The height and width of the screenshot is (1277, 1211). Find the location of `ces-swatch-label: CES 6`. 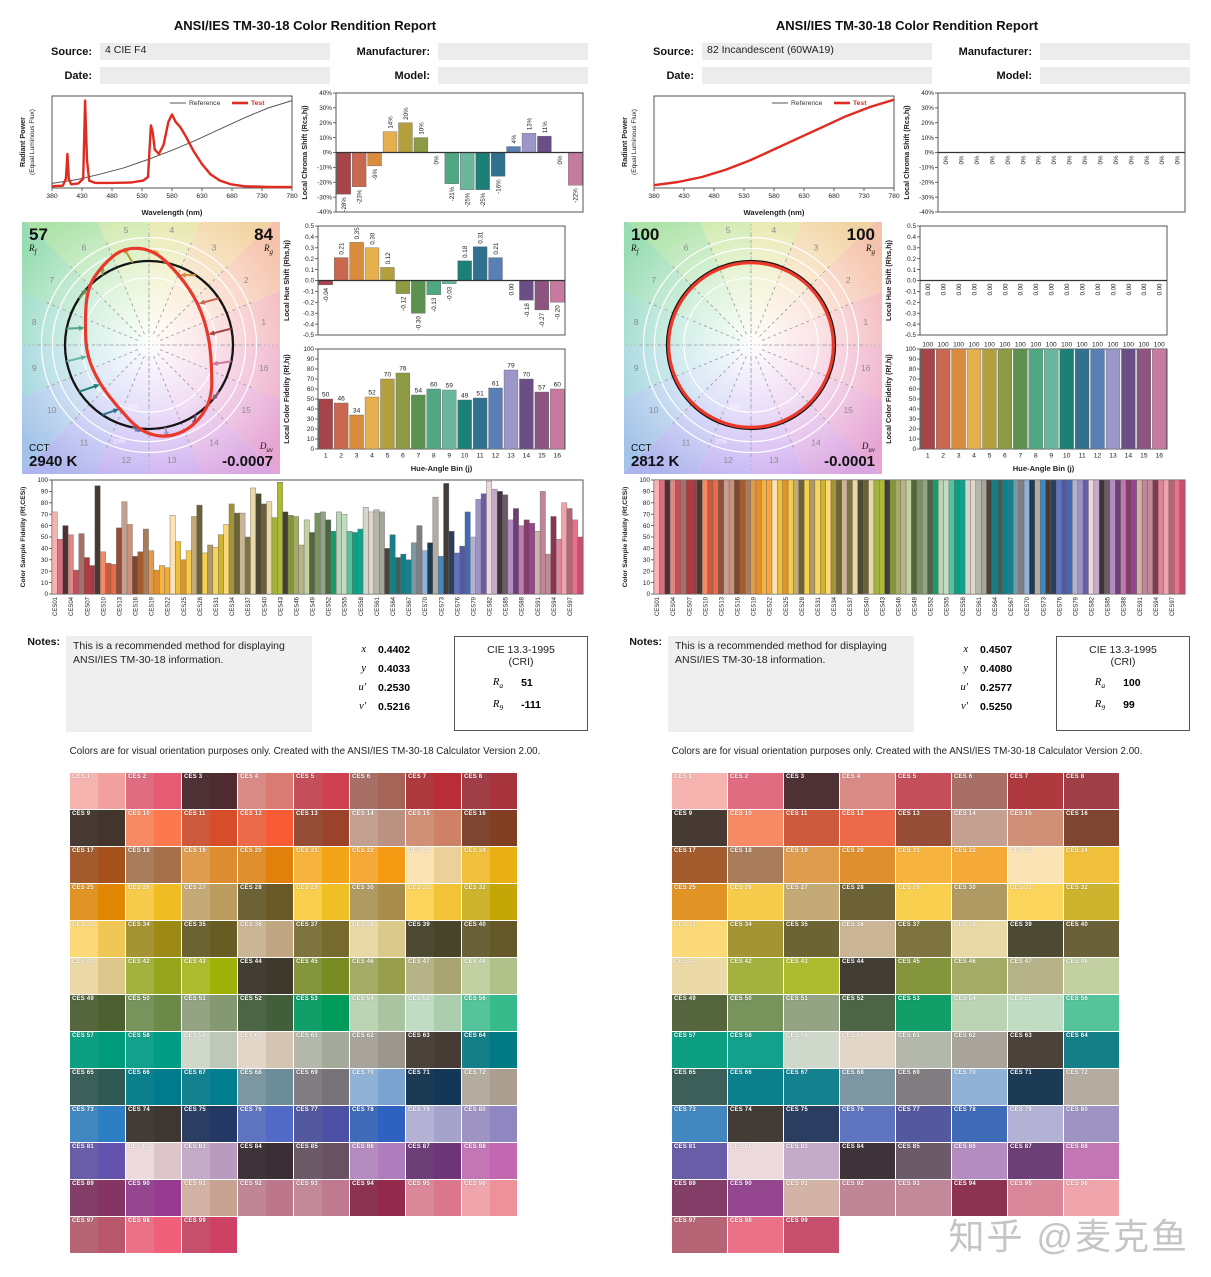

ces-swatch-label: CES 6 is located at coordinates (361, 777).